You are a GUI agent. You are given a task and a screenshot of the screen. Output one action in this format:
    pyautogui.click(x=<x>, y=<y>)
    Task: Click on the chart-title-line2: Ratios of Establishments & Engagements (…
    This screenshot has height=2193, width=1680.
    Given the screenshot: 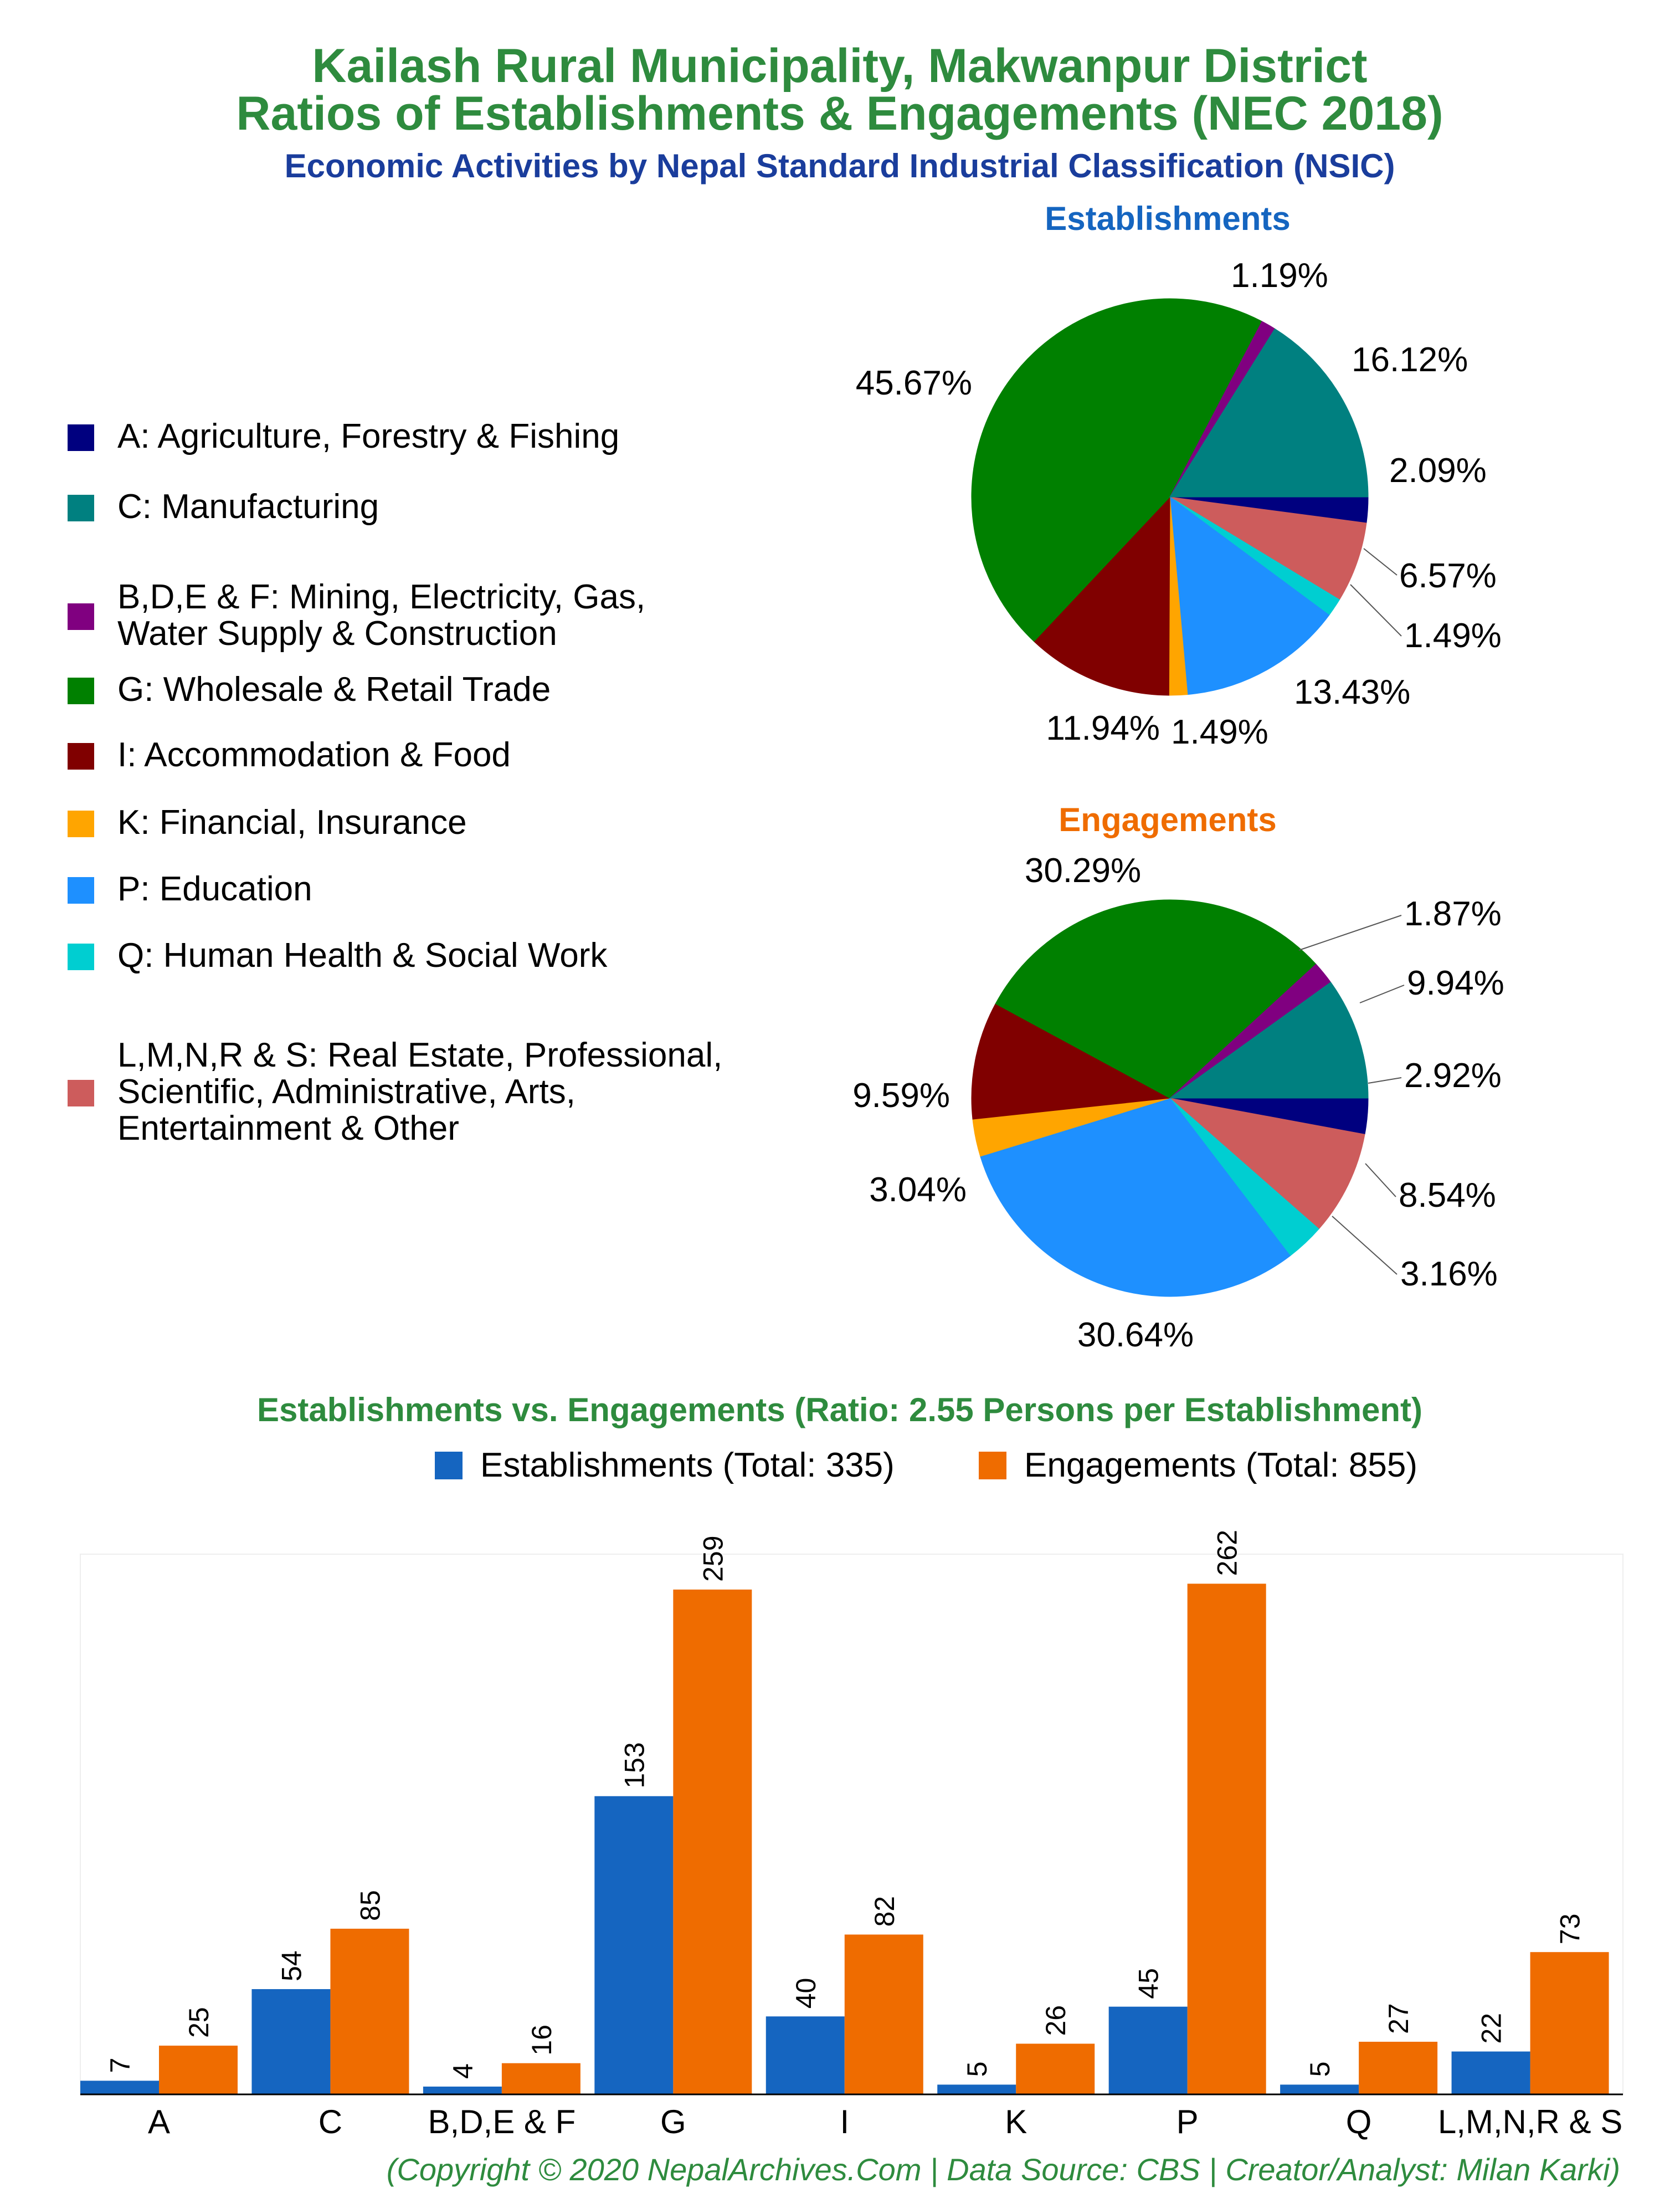 What is the action you would take?
    pyautogui.click(x=839, y=113)
    